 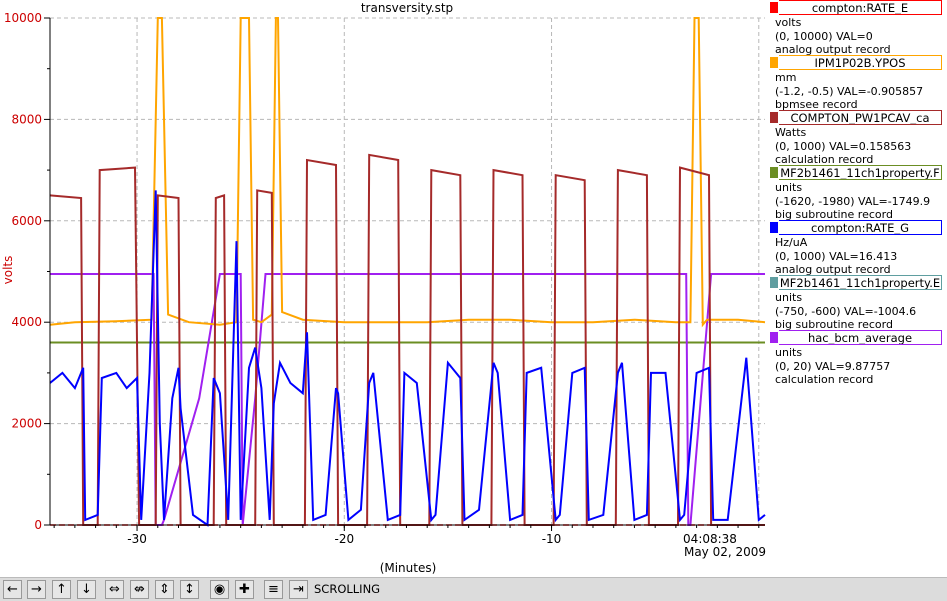 I want to click on legend-header: compton:RATE_G, so click(x=857, y=228).